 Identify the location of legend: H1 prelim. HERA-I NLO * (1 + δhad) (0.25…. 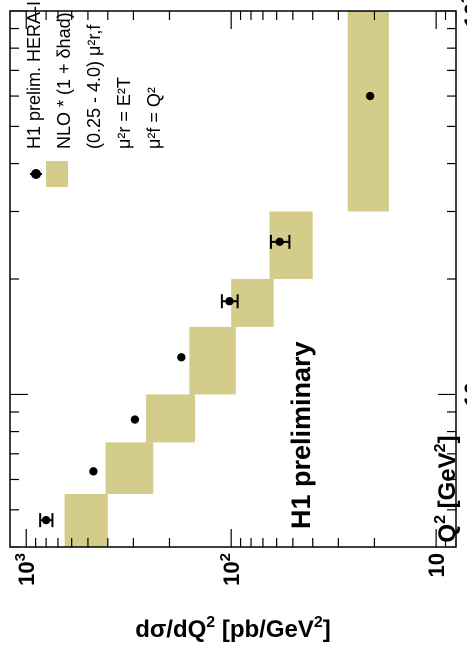
(94, 94).